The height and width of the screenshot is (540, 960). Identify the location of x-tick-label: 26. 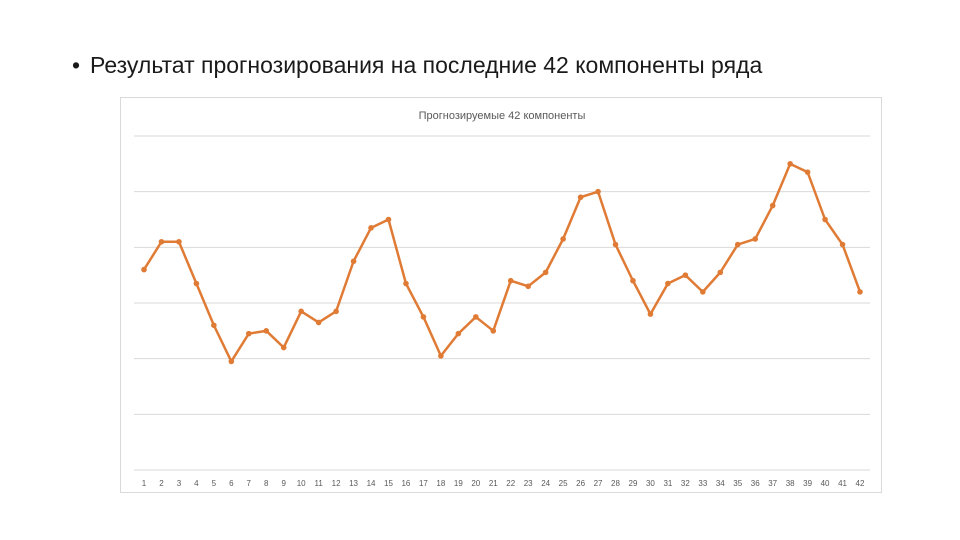
(580, 483).